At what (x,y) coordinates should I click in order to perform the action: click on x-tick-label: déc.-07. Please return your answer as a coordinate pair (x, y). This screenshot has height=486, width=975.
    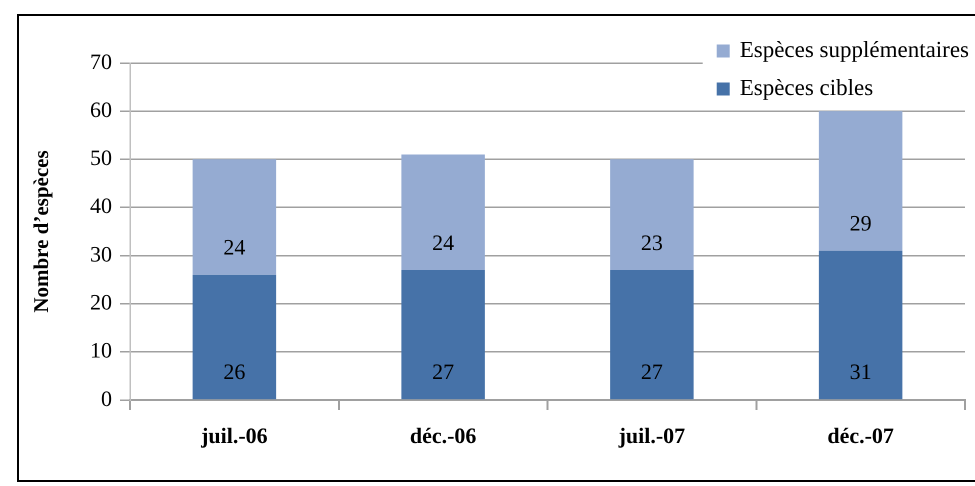
    Looking at the image, I should click on (860, 435).